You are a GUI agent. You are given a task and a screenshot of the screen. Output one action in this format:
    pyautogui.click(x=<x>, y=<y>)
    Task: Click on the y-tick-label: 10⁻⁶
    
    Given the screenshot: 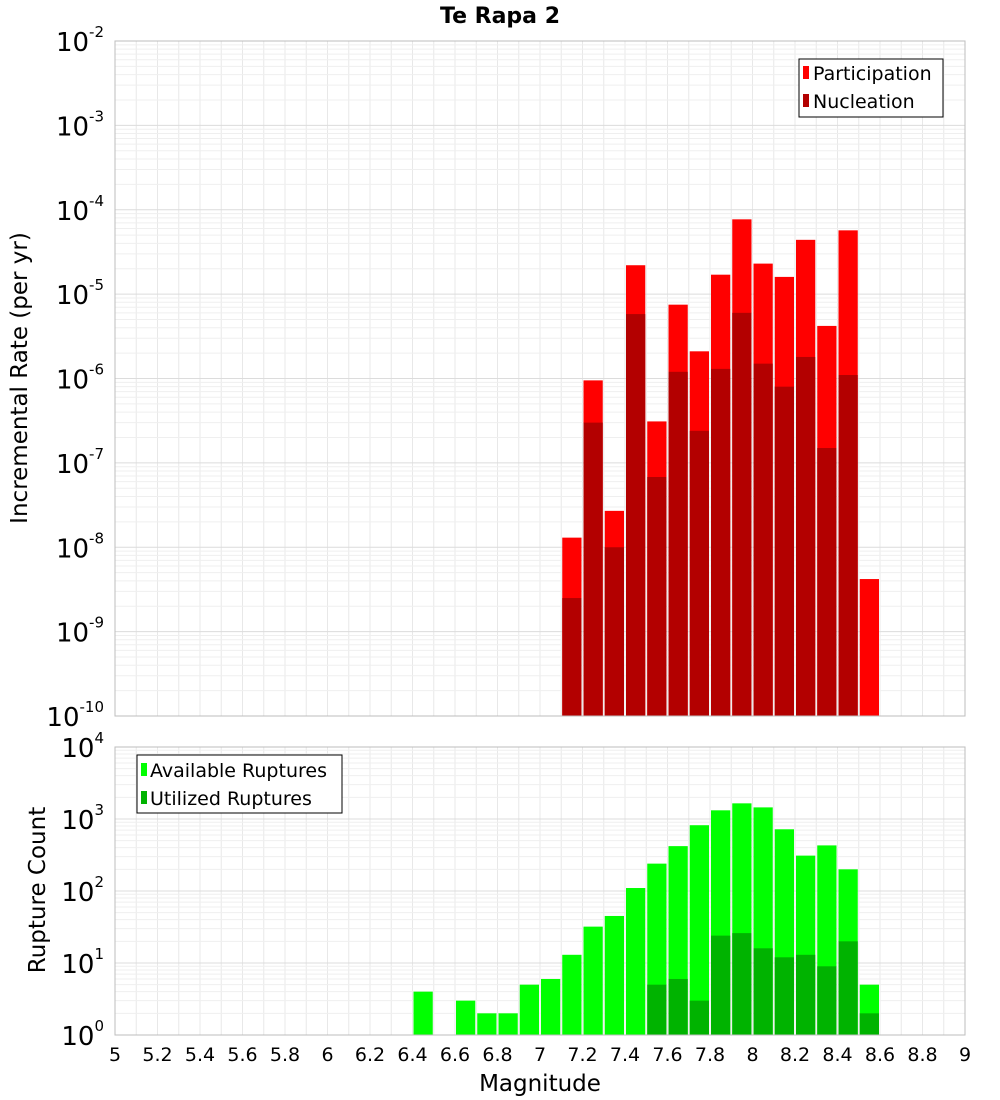 What is the action you would take?
    pyautogui.click(x=80, y=378)
    